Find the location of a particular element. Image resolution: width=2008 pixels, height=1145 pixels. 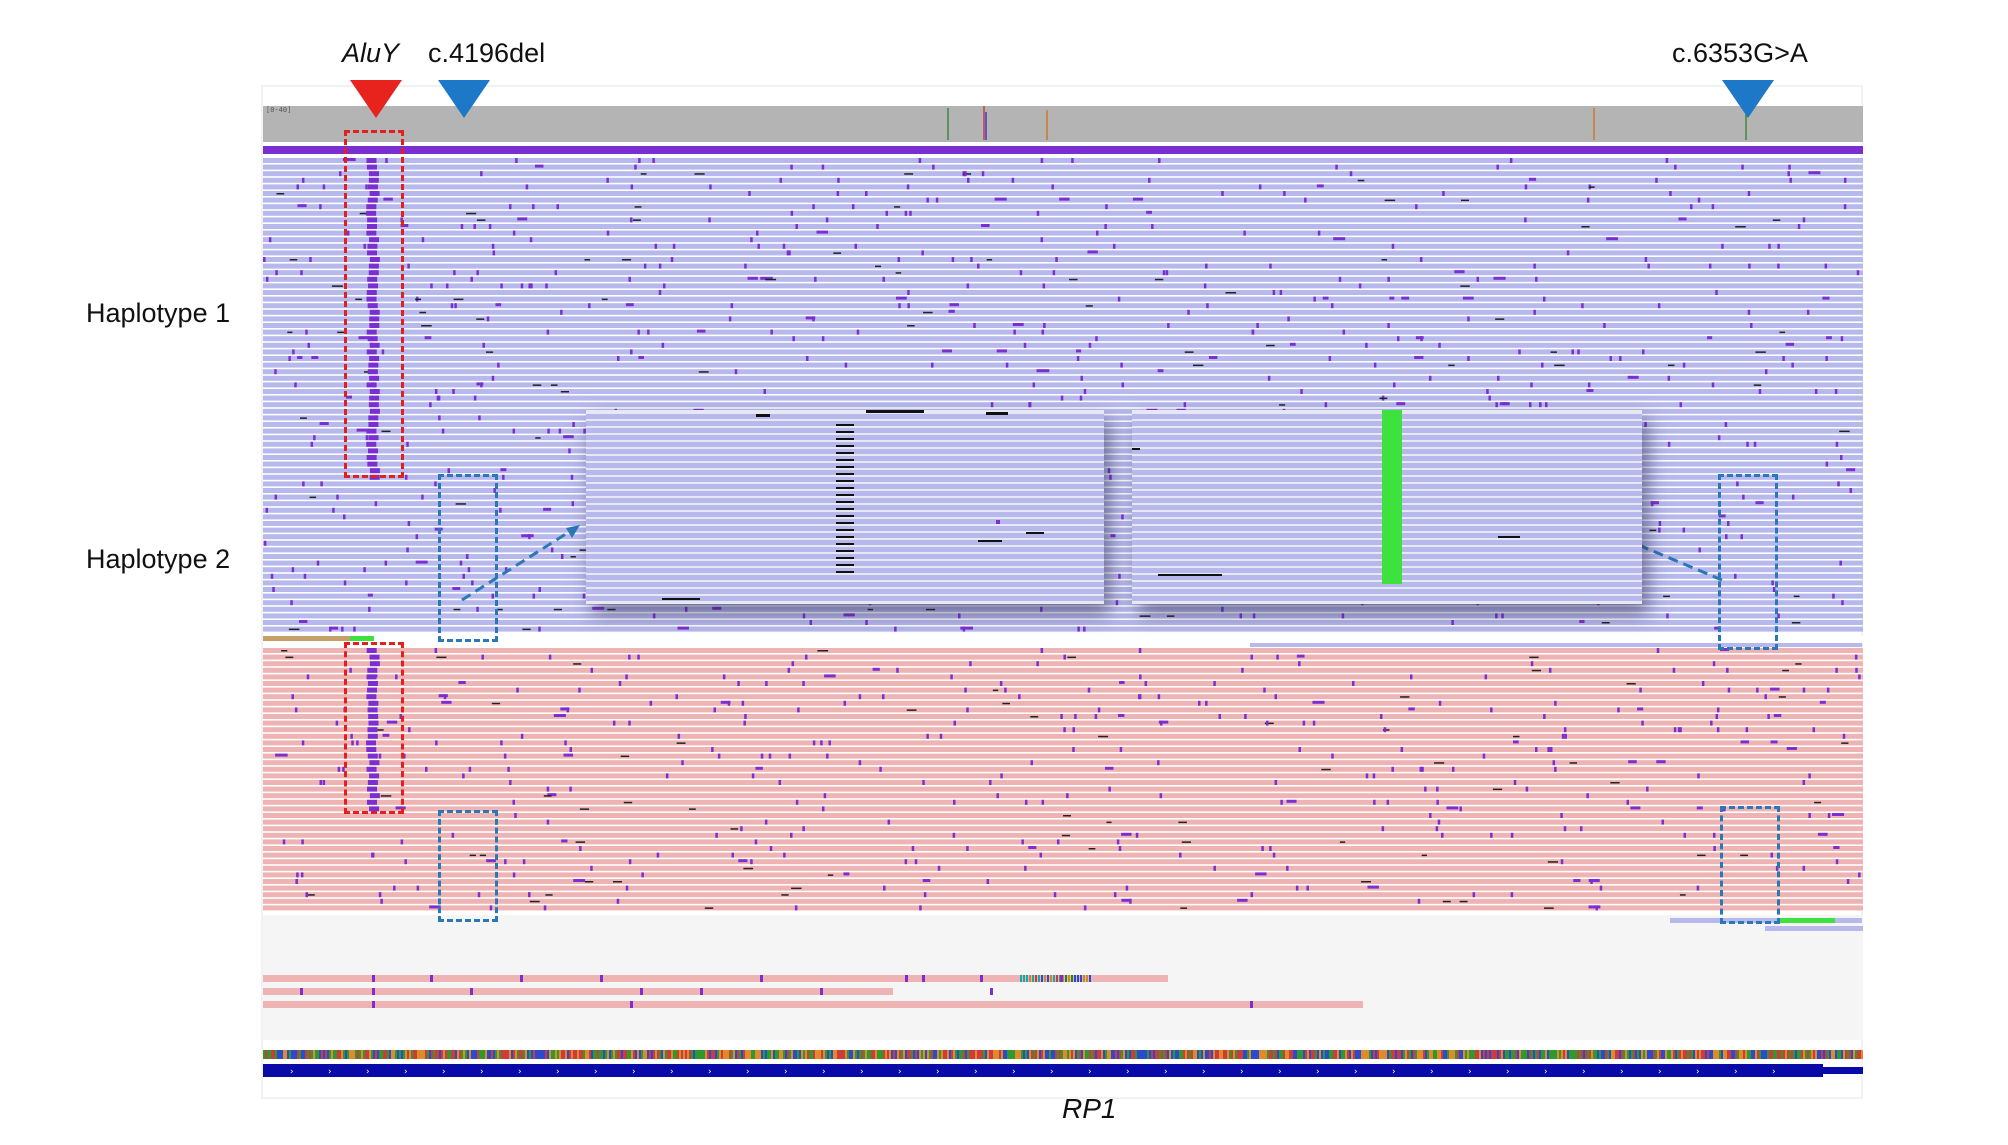

unphased-read is located at coordinates (715, 978).